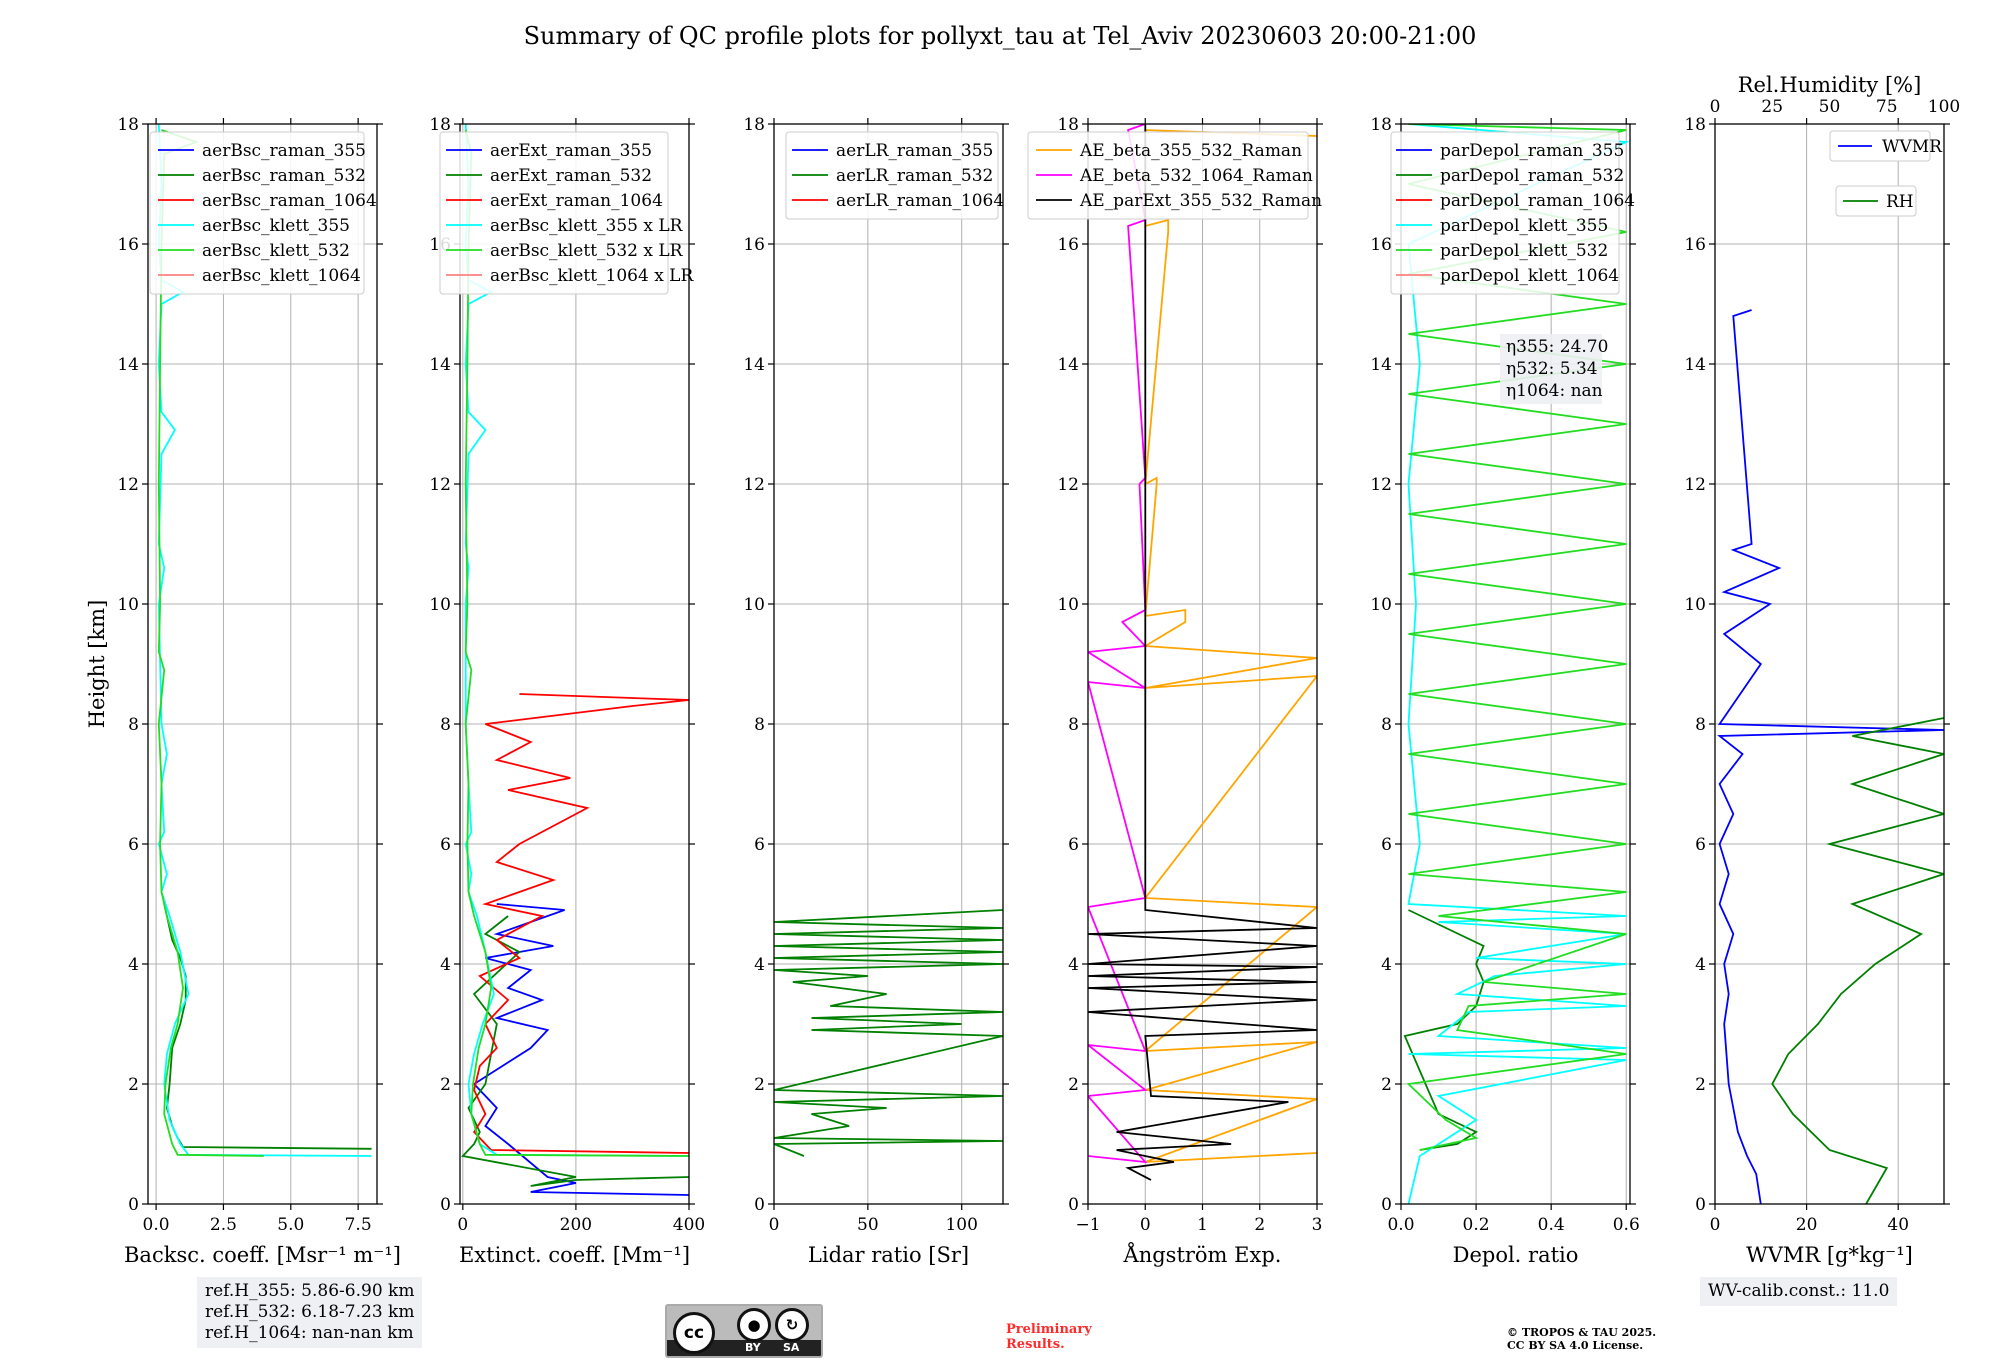 The height and width of the screenshot is (1360, 2000). What do you see at coordinates (1200, 201) in the screenshot?
I see `legend-label: AE_parExt_355_532_Raman` at bounding box center [1200, 201].